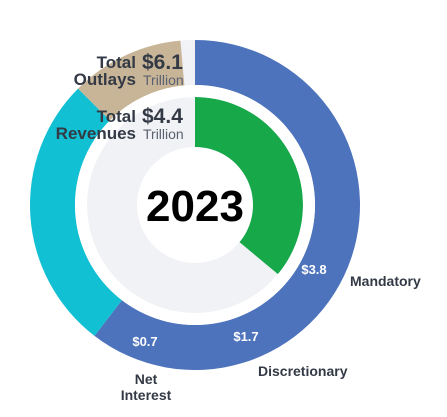 The height and width of the screenshot is (417, 447). Describe the element at coordinates (245, 336) in the screenshot. I see `discretionary-value-label: $1.7` at that location.